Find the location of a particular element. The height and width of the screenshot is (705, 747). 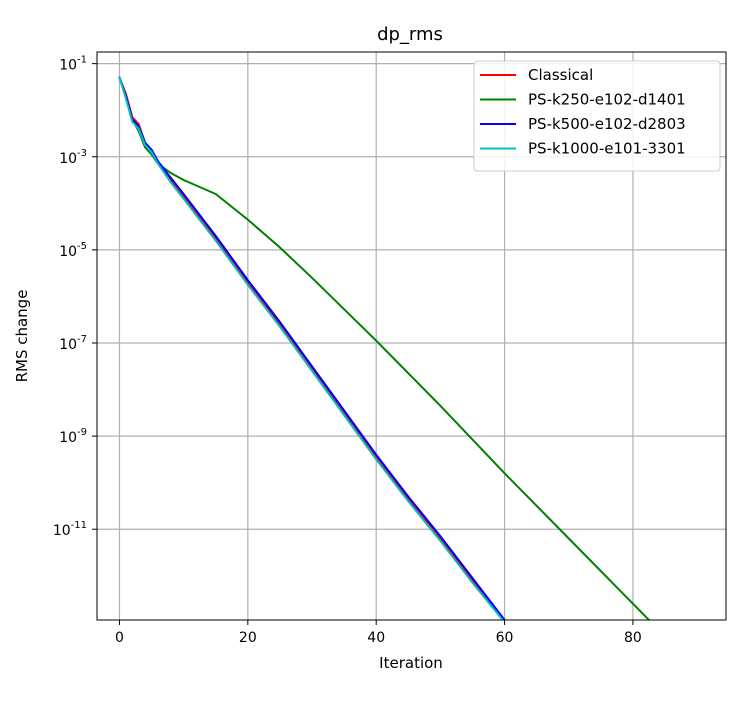

y-tick-exponent: -11 is located at coordinates (79, 525).